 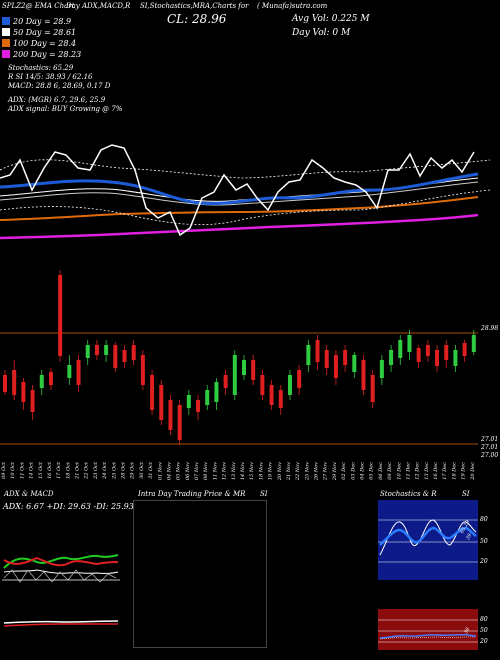 What do you see at coordinates (239, 226) in the screenshot?
I see `ema200-line` at bounding box center [239, 226].